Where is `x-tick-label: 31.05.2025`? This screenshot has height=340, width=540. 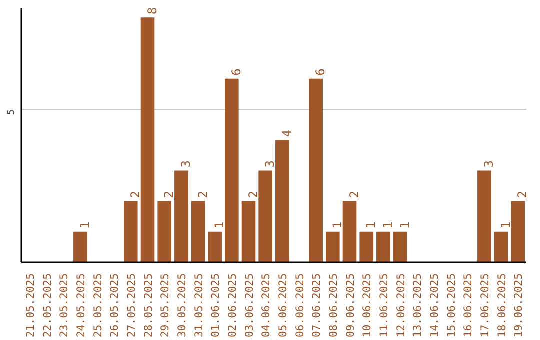
x-tick-label: 31.05.2025 is located at coordinates (199, 306).